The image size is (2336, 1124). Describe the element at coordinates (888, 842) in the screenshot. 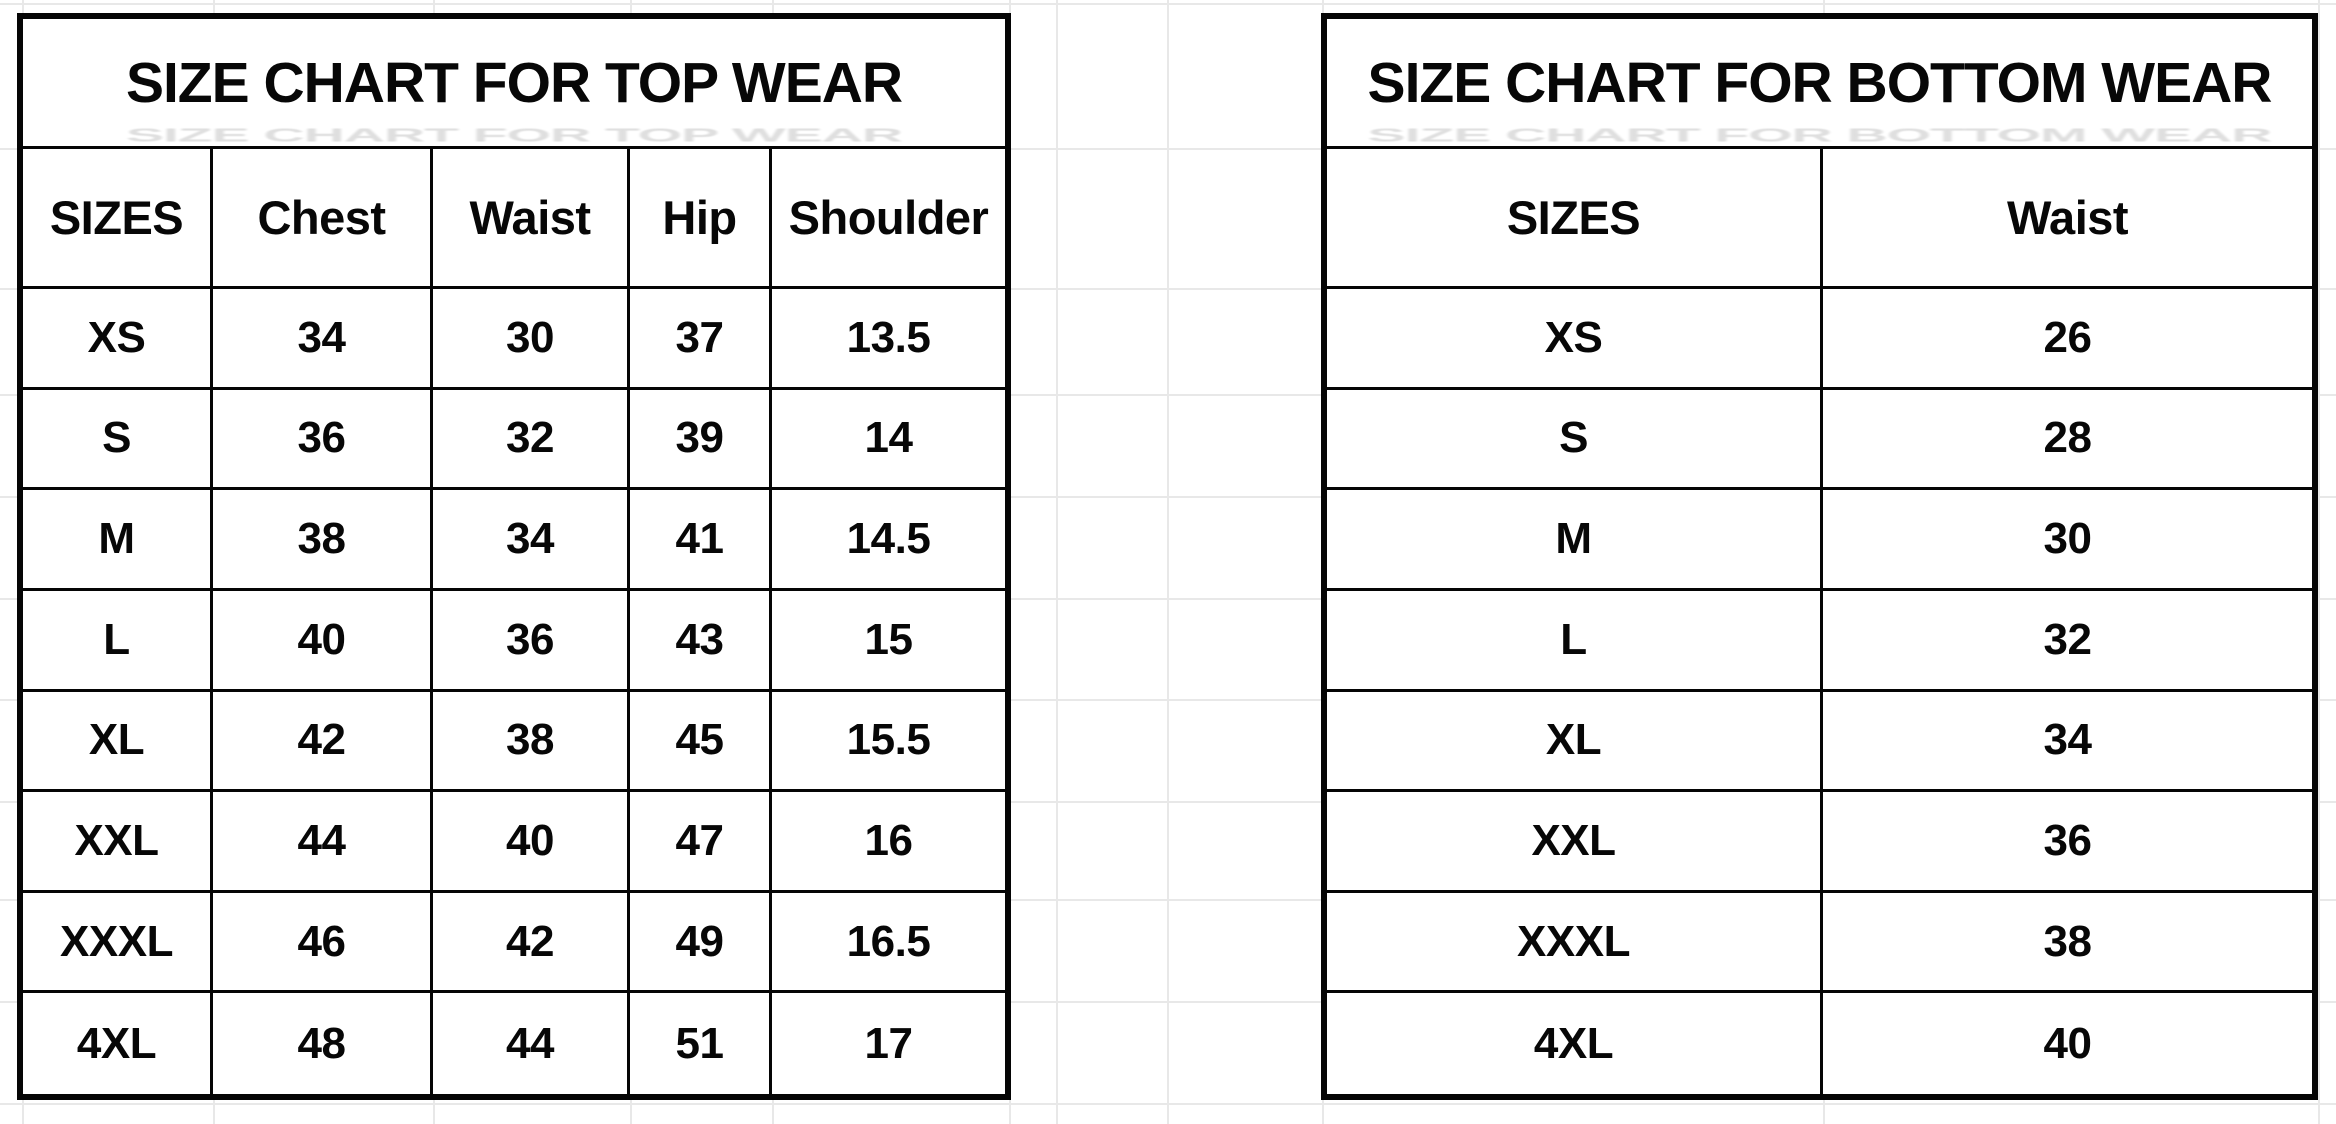

I see `measurement-cell: 16` at that location.